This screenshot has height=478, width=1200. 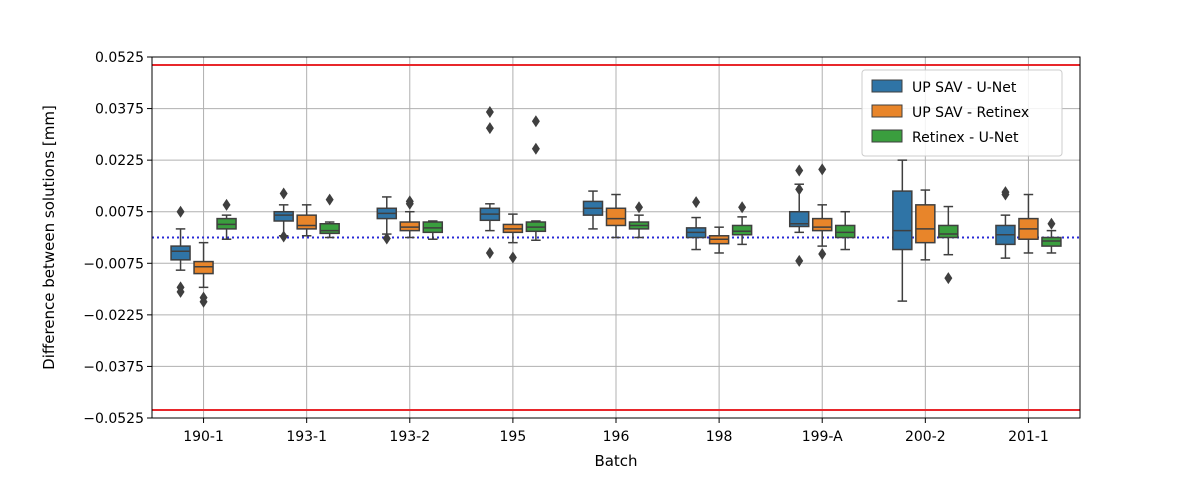 I want to click on x-tick-label: 196, so click(x=616, y=437).